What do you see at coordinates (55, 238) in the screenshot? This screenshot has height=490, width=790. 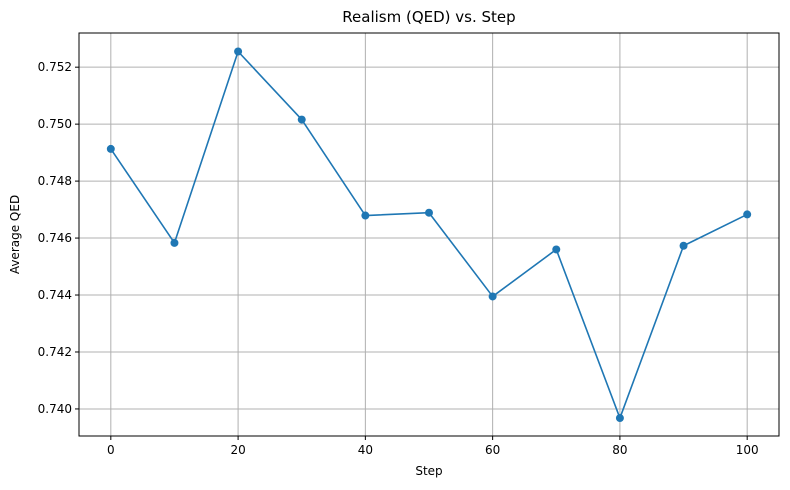 I see `y-tick-label: 0.746` at bounding box center [55, 238].